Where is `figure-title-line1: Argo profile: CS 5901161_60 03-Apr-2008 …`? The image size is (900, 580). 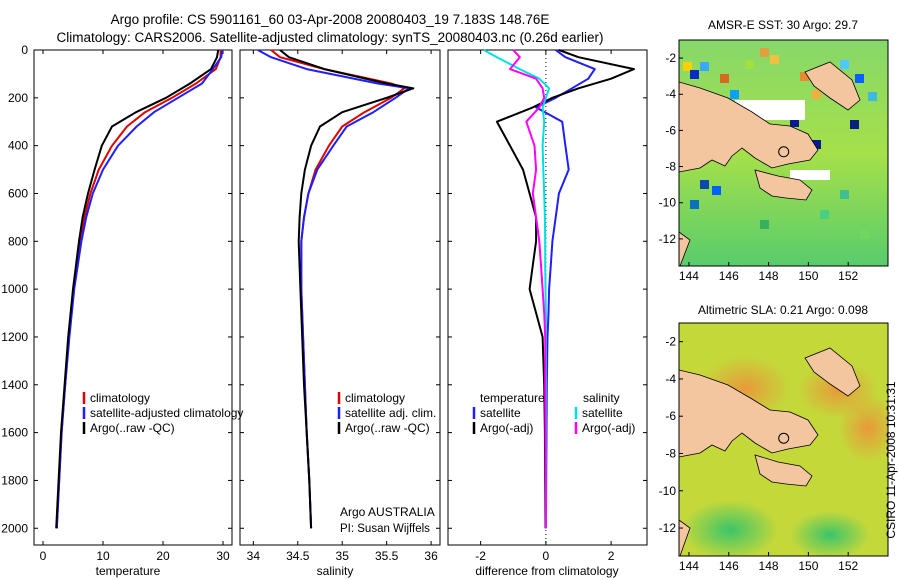 figure-title-line1: Argo profile: CS 5901161_60 03-Apr-2008 … is located at coordinates (330, 19).